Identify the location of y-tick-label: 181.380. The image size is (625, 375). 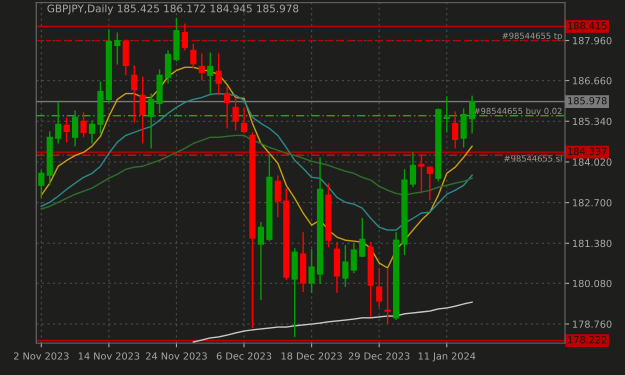
(592, 244).